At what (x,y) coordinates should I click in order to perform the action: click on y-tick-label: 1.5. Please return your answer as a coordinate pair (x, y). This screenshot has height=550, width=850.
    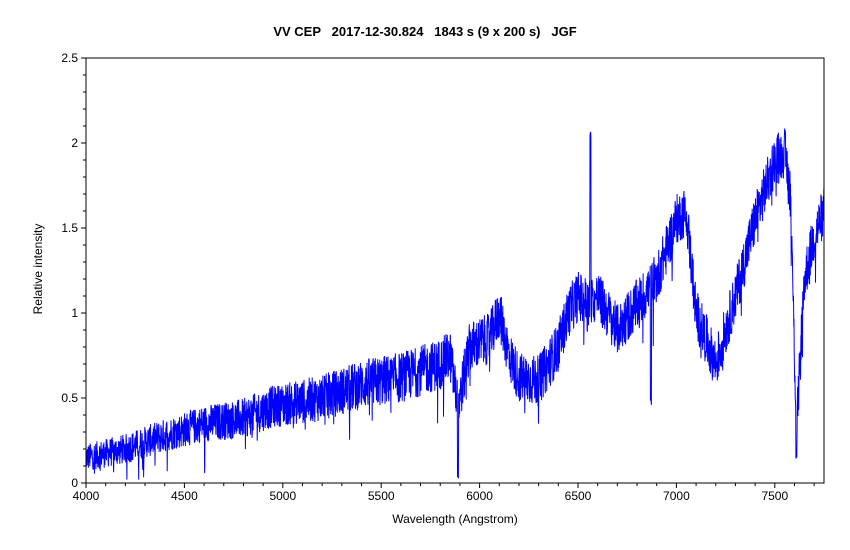
    Looking at the image, I should click on (69, 228).